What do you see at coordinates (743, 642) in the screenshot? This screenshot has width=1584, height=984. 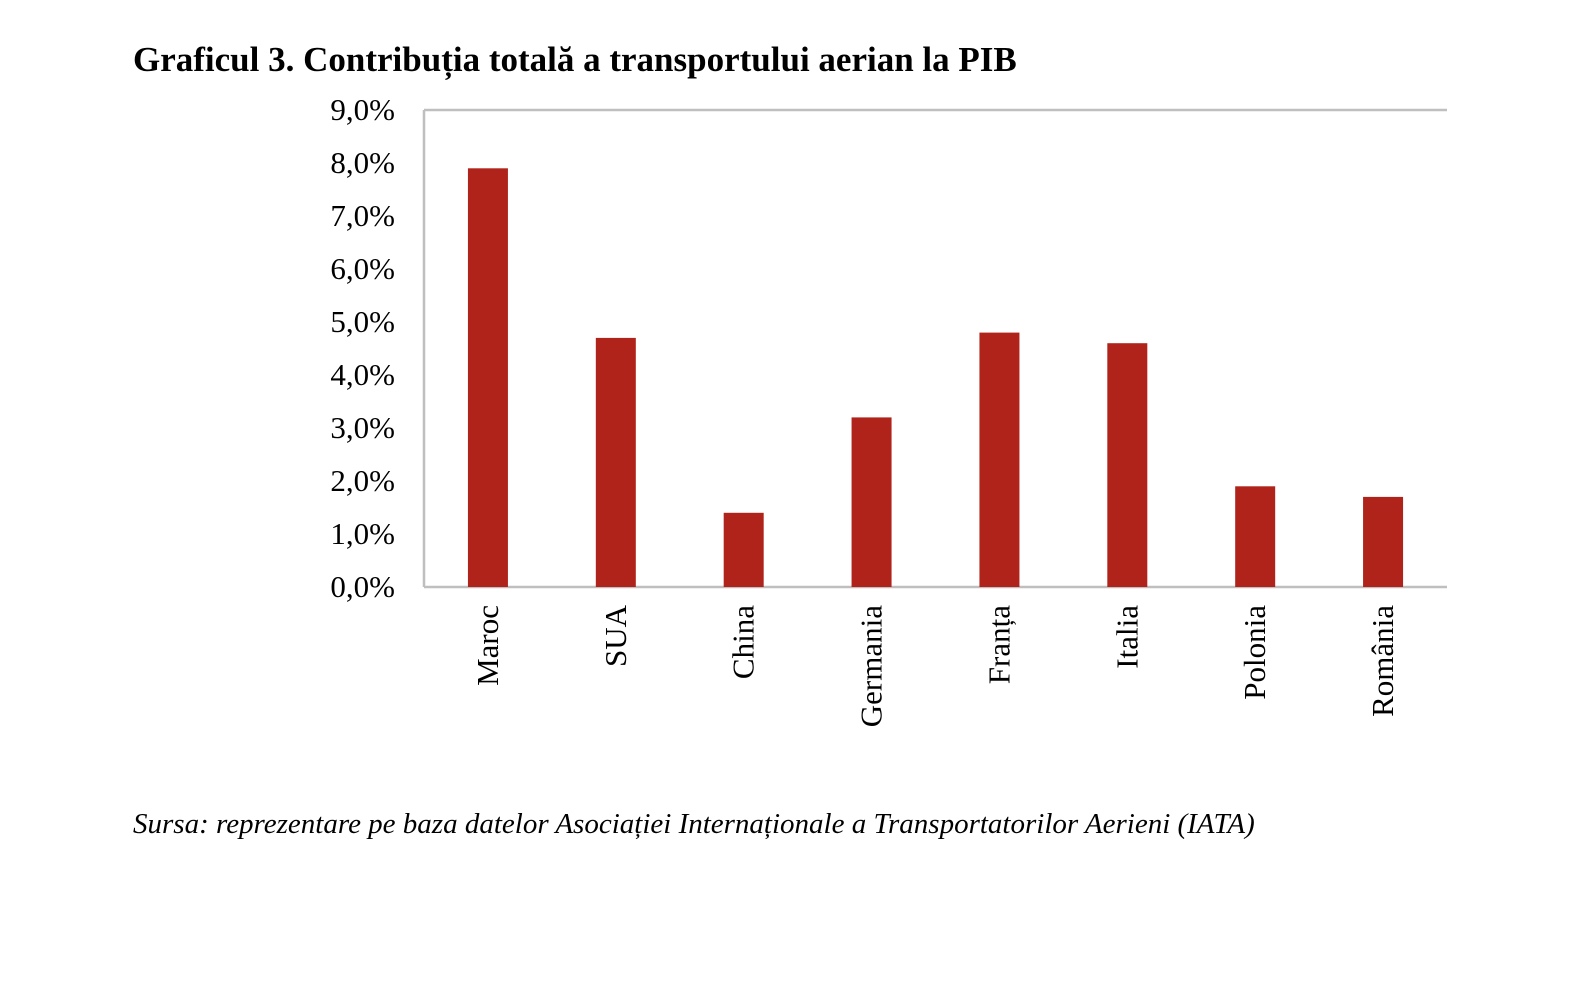 I see `x-tick-label: China` at bounding box center [743, 642].